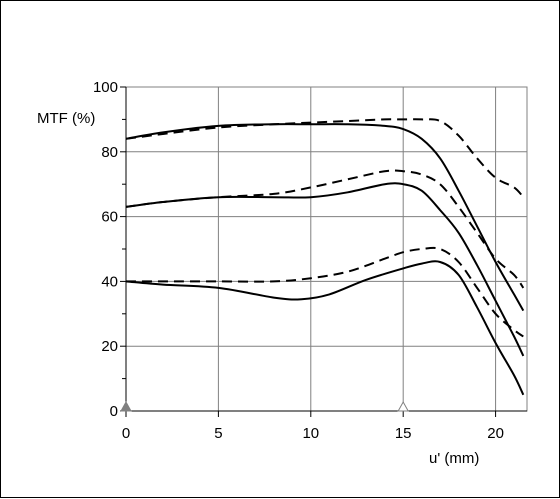 Image resolution: width=560 pixels, height=499 pixels. Describe the element at coordinates (114, 411) in the screenshot. I see `y-tick-label: 0` at that location.